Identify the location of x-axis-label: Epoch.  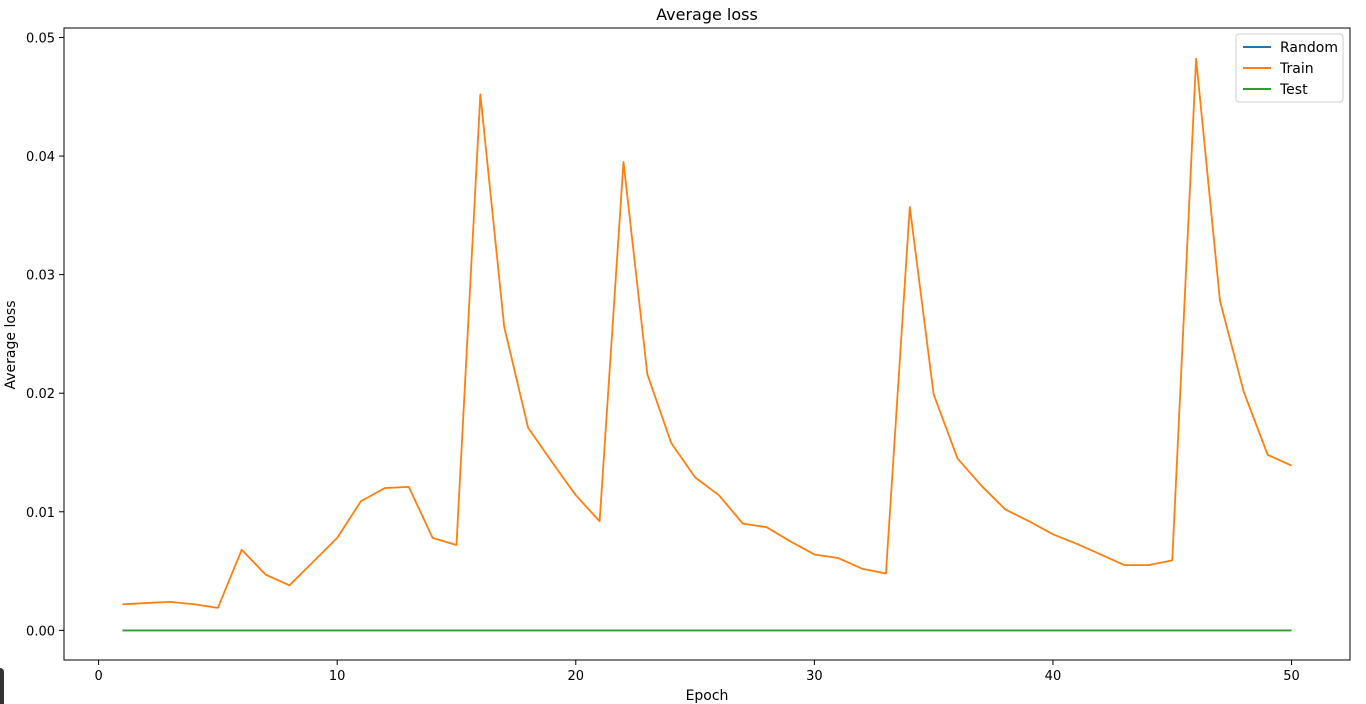
(707, 696).